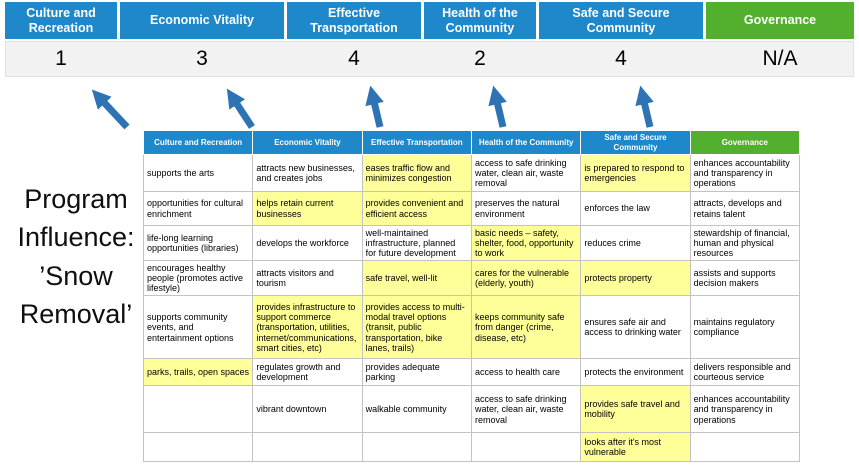 Image resolution: width=859 pixels, height=465 pixels. What do you see at coordinates (526, 142) in the screenshot?
I see `column-header: Health of the Community` at bounding box center [526, 142].